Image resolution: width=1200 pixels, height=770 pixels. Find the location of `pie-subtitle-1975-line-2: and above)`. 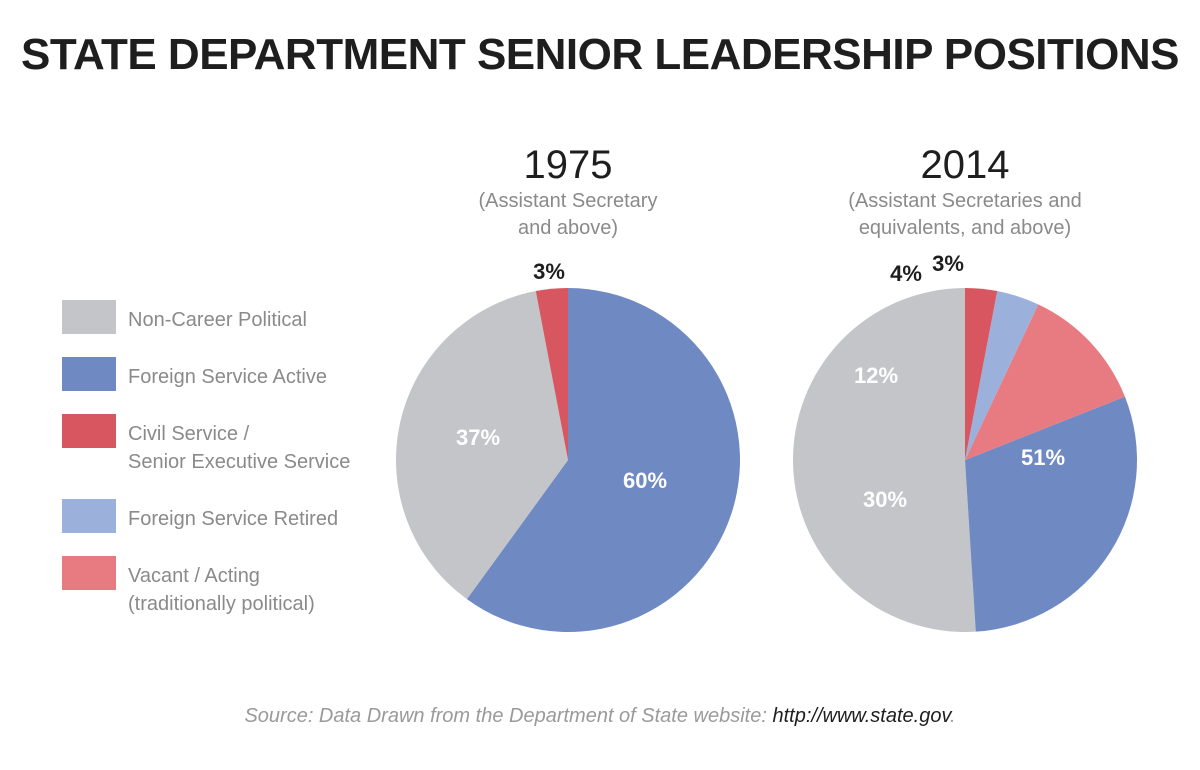

pie-subtitle-1975-line-2: and above) is located at coordinates (568, 228).